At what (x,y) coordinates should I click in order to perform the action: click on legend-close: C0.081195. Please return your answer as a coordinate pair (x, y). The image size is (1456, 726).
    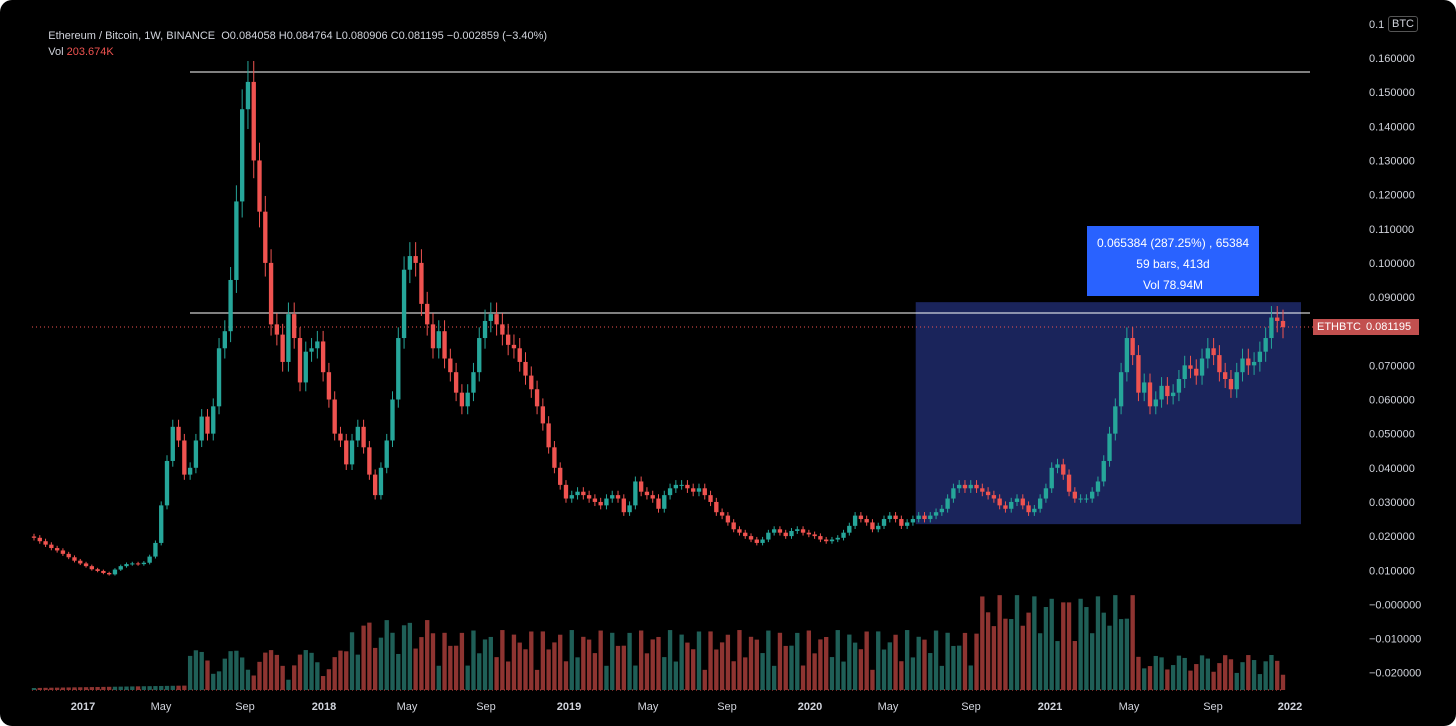
    Looking at the image, I should click on (417, 36).